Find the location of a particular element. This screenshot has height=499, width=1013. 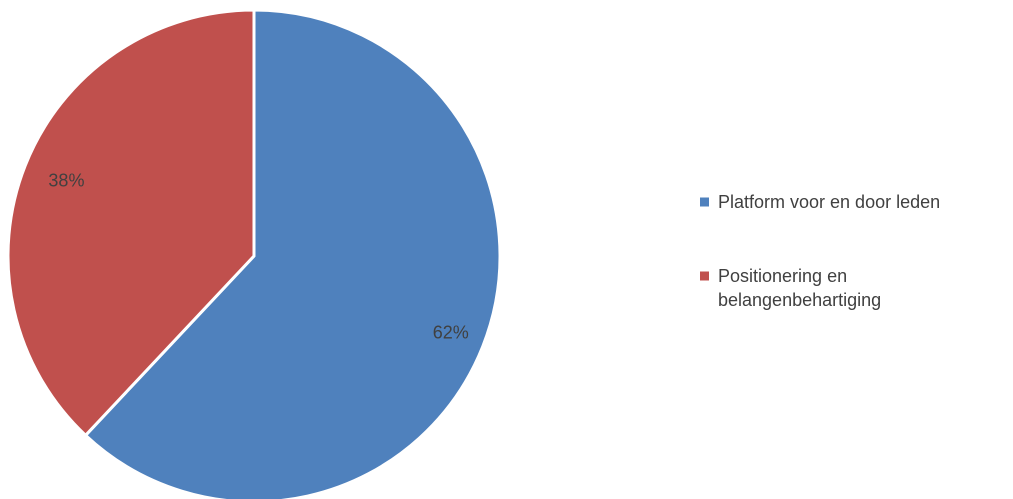

data-label-1: 62% is located at coordinates (451, 333).